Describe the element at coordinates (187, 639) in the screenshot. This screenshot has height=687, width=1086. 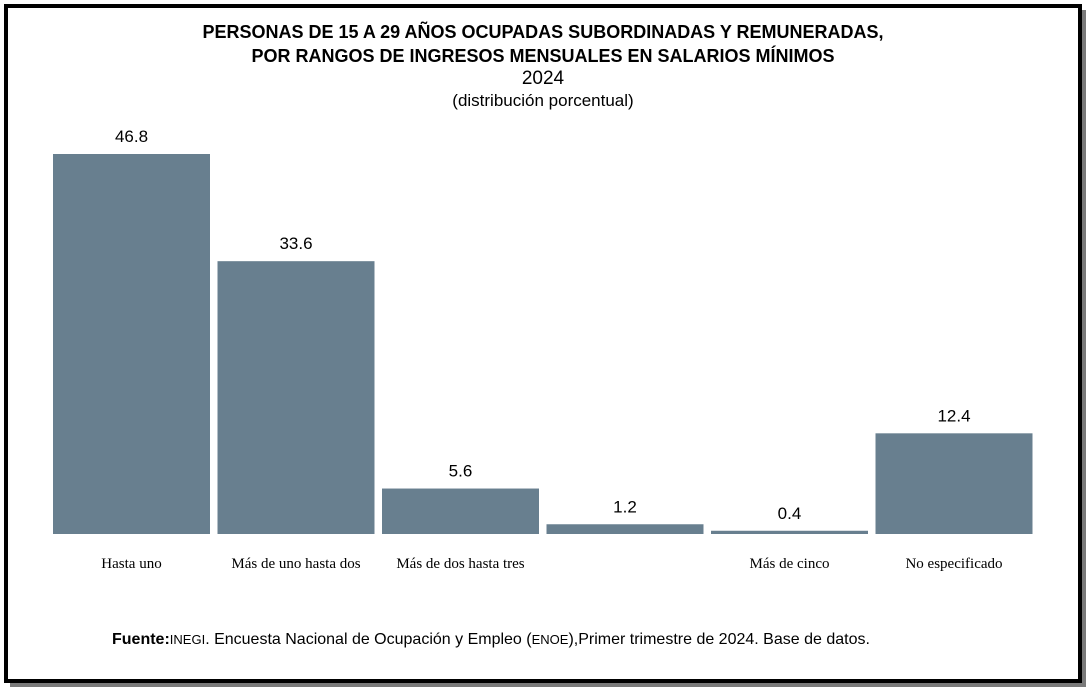
I see `source-org: INEGI` at that location.